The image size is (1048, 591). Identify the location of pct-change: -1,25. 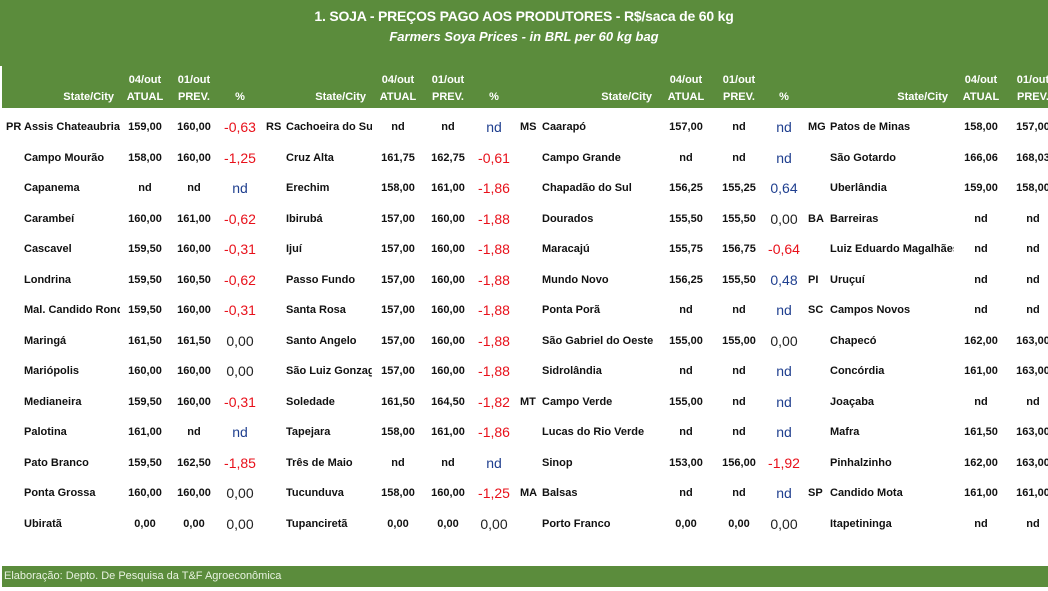
(494, 493).